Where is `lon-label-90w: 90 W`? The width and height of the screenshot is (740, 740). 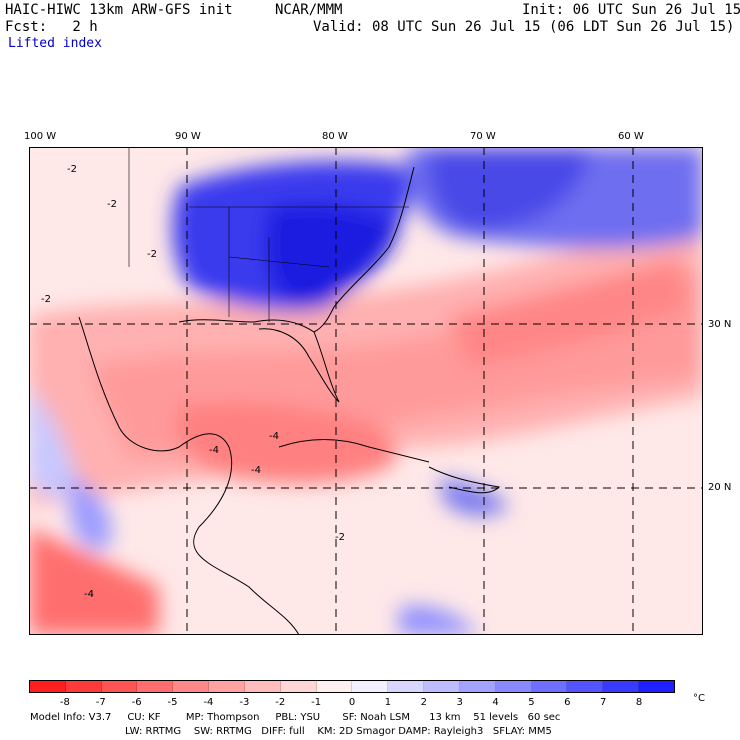
lon-label-90w: 90 W is located at coordinates (188, 136).